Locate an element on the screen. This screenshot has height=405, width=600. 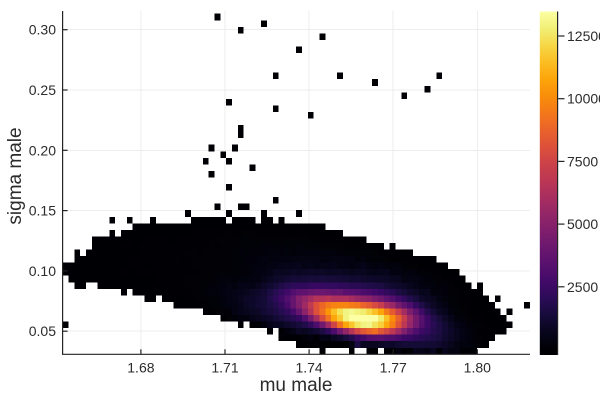
svg-text: 0.15 is located at coordinates (42, 211).